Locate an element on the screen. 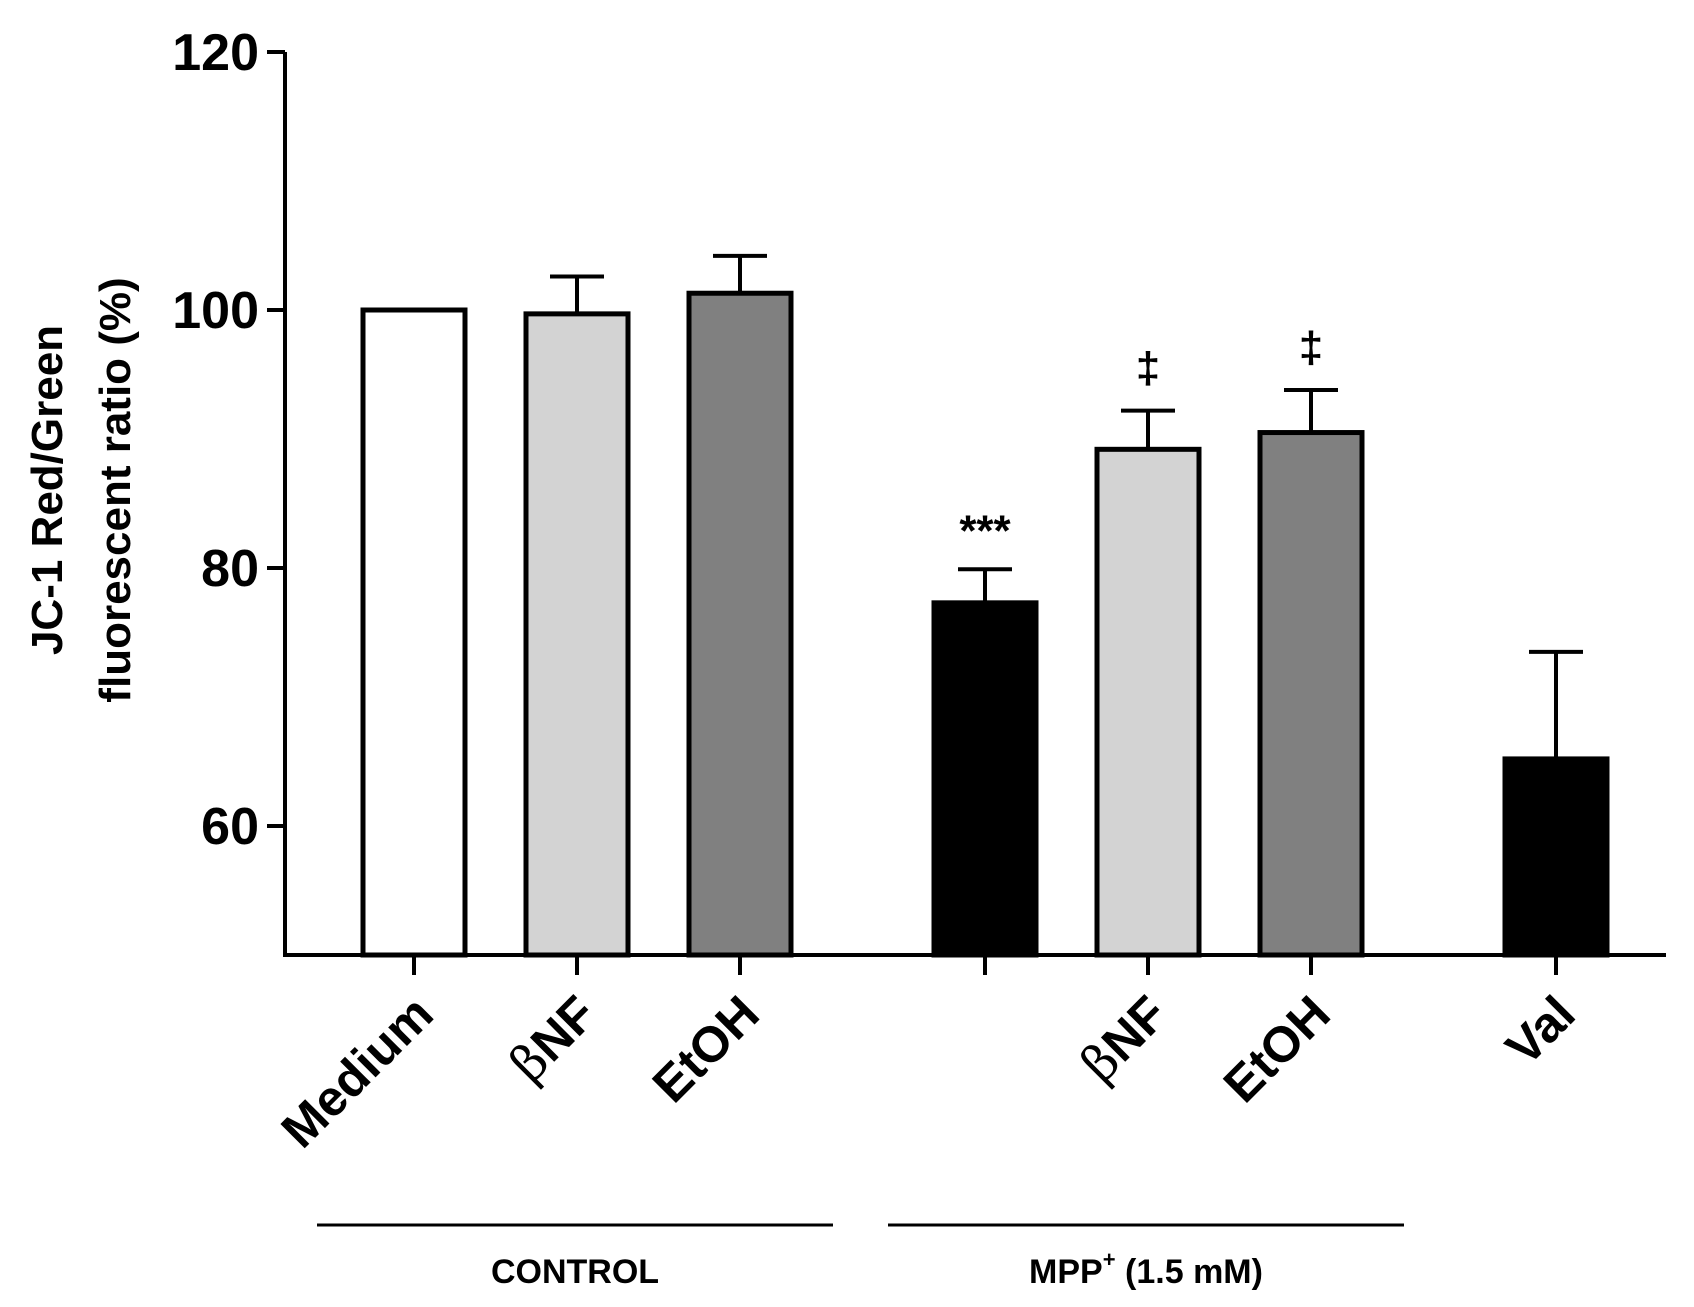 The width and height of the screenshot is (1694, 1307). x-tick-labels: Medium βNF EtOH βNF EtOH Val is located at coordinates (928, 1056).